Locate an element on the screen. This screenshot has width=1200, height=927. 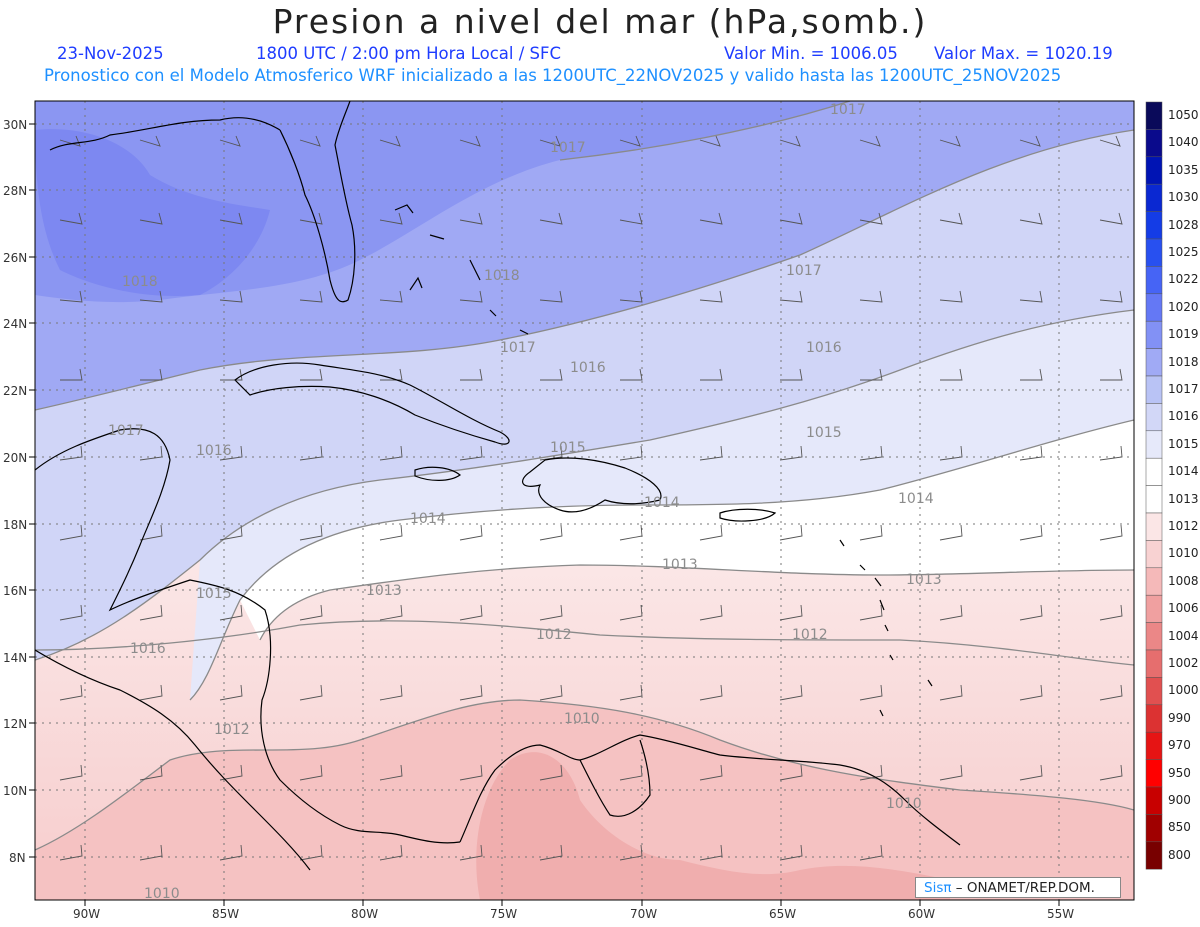
colorbar-label: 1002 is located at coordinates (1183, 663).